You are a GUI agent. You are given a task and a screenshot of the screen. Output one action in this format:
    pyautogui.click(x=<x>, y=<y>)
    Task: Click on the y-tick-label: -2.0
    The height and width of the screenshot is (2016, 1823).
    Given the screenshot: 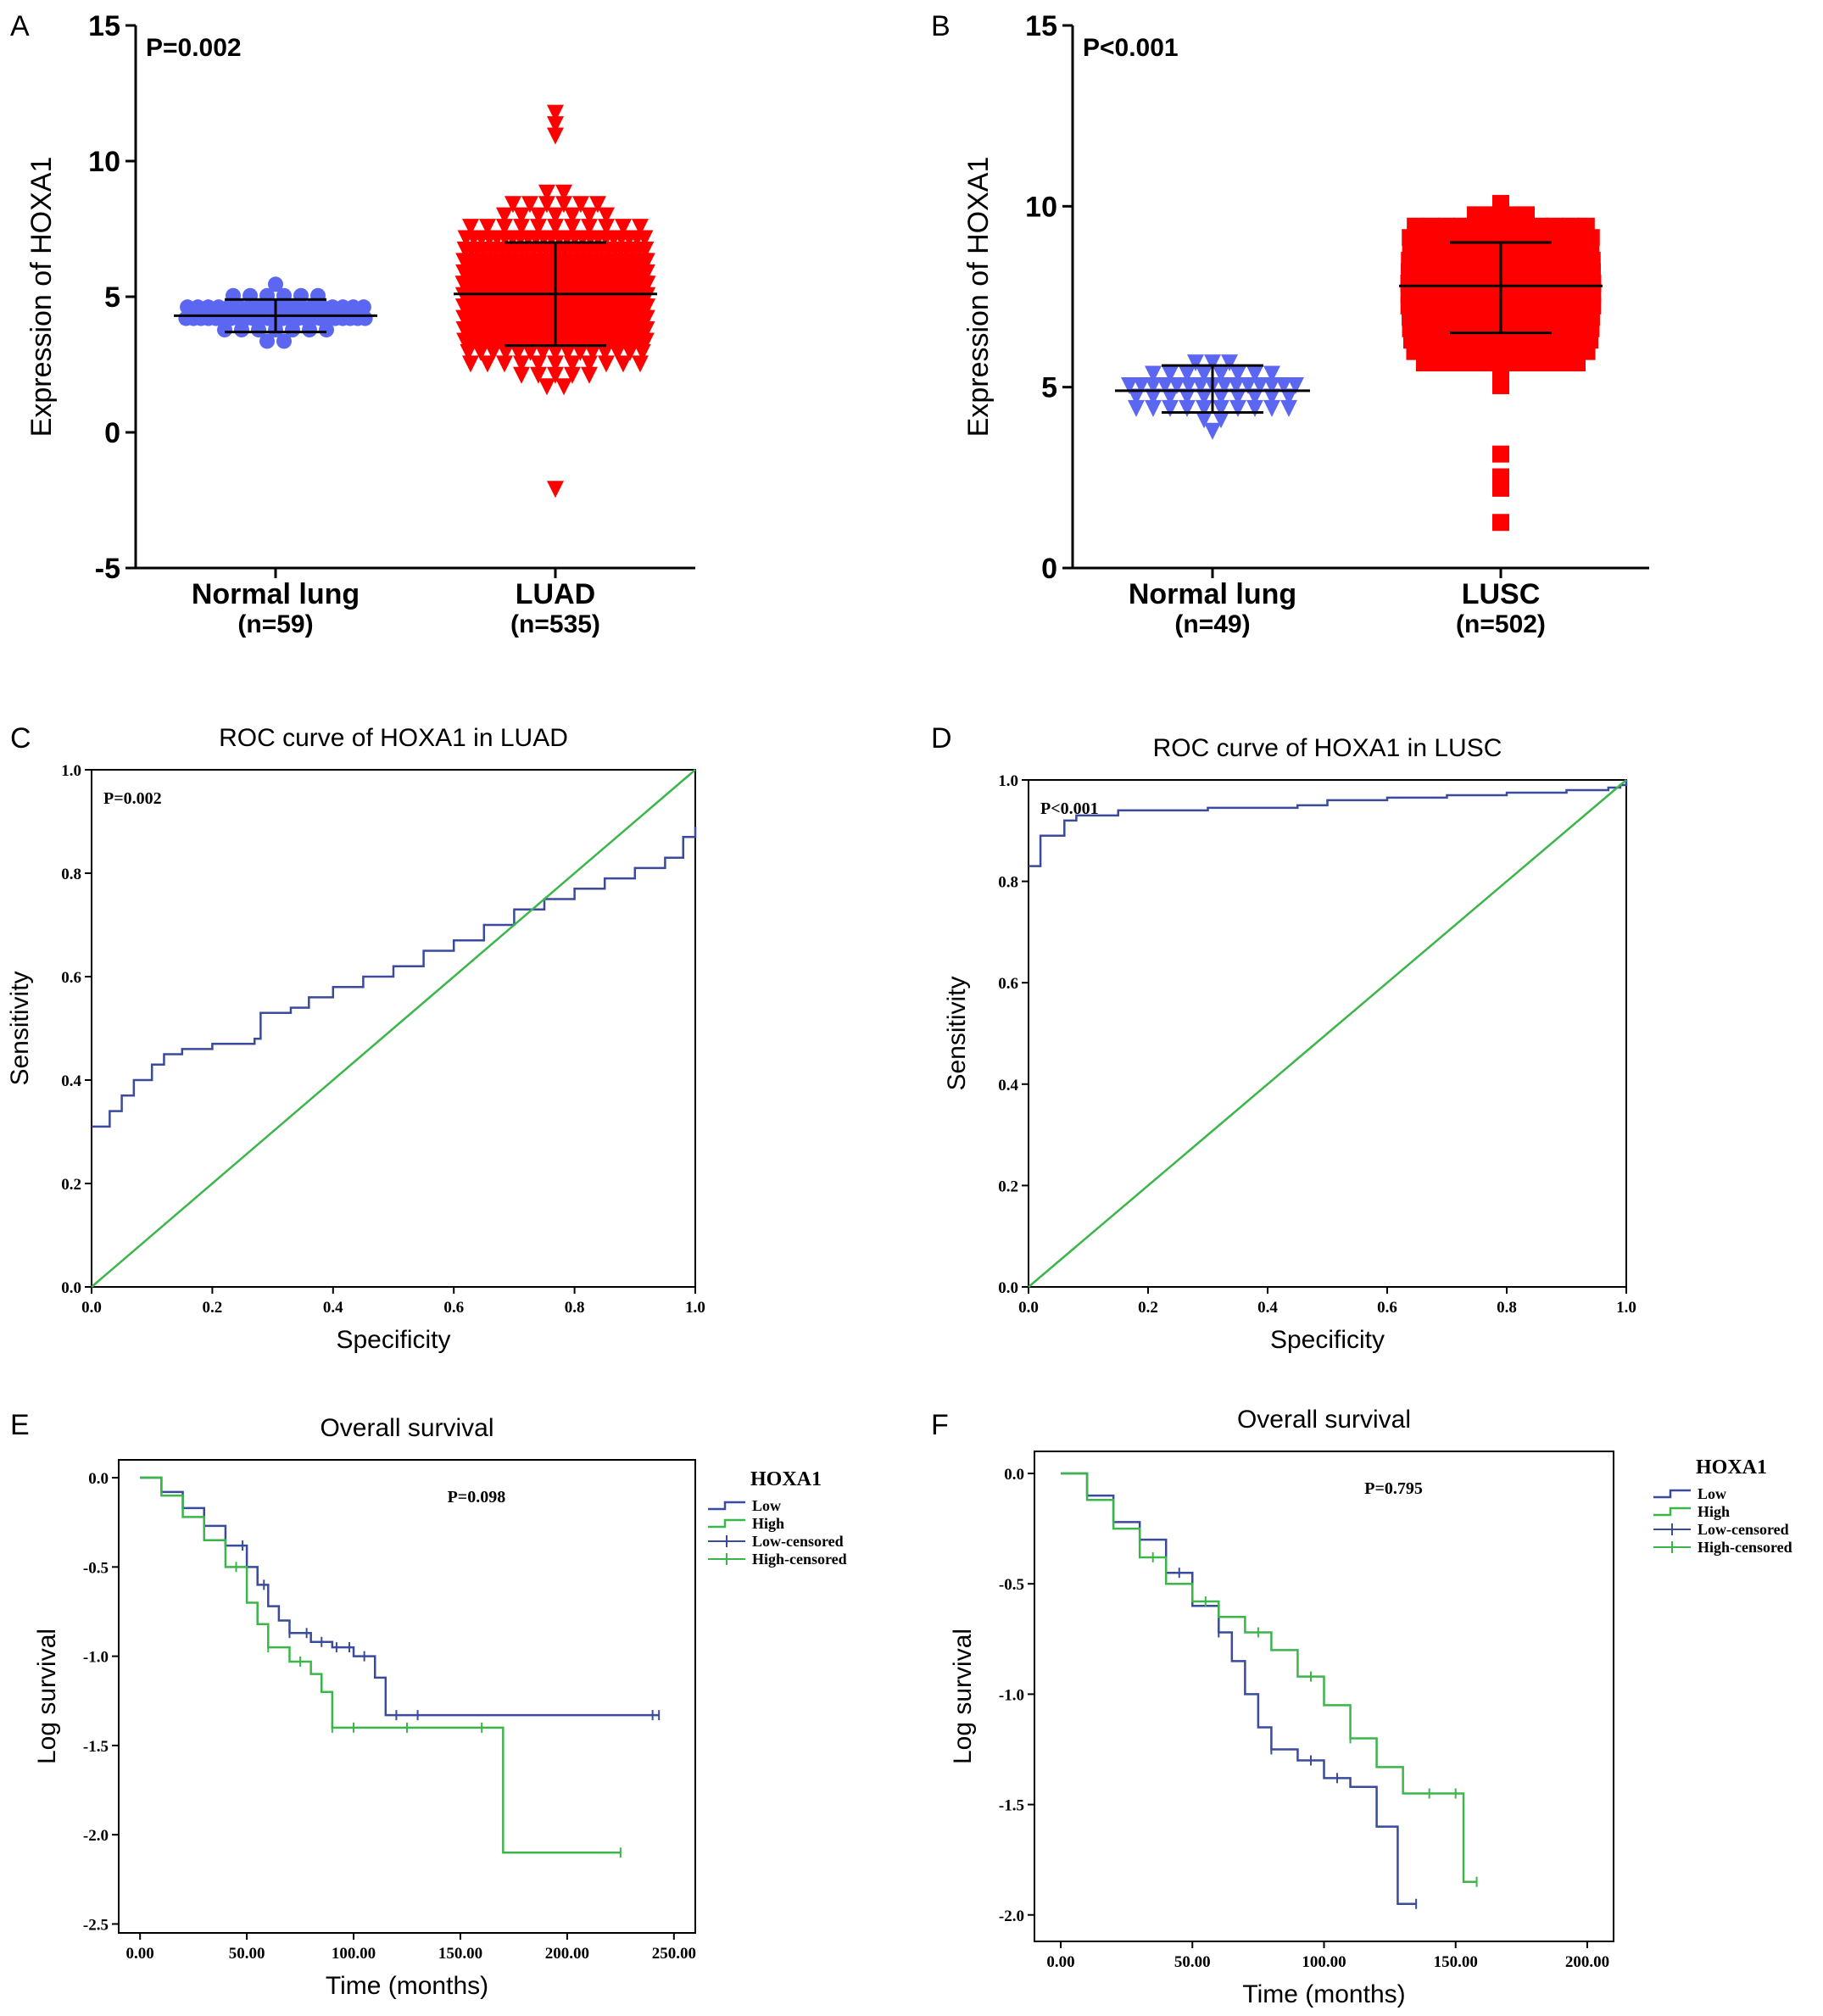 What is the action you would take?
    pyautogui.click(x=96, y=1836)
    